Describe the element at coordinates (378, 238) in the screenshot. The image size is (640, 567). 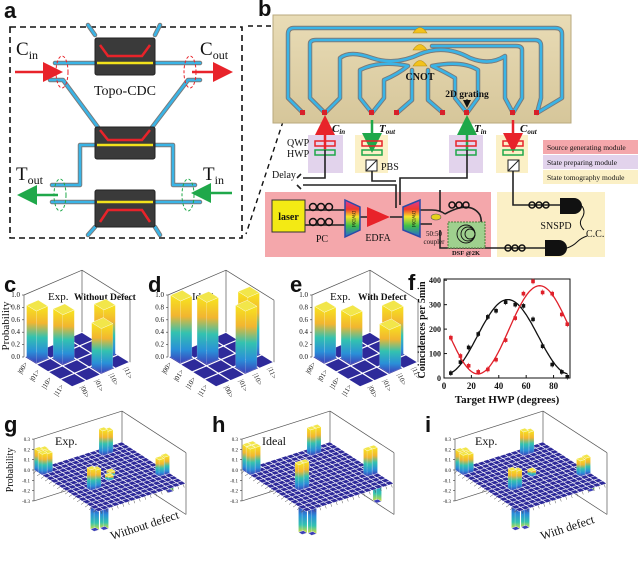
I see `edfa-label: EDFA` at that location.